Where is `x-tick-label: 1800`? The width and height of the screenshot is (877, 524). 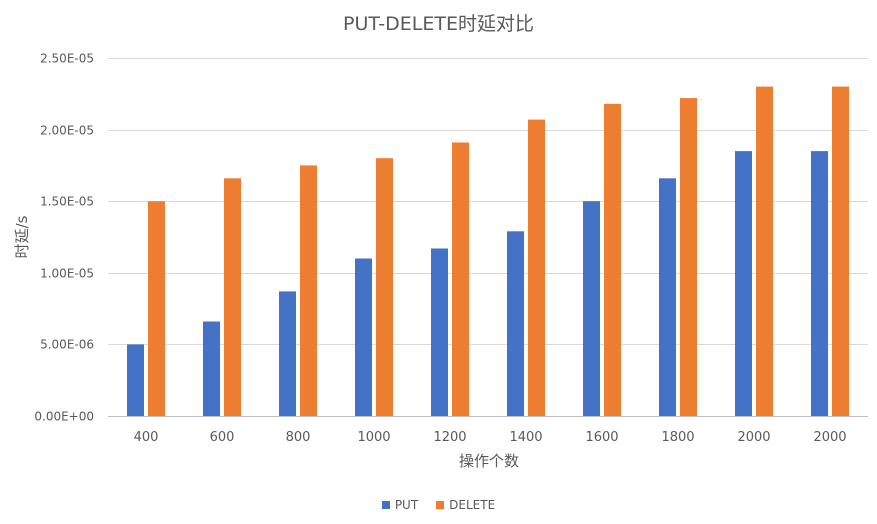
x-tick-label: 1800 is located at coordinates (677, 437).